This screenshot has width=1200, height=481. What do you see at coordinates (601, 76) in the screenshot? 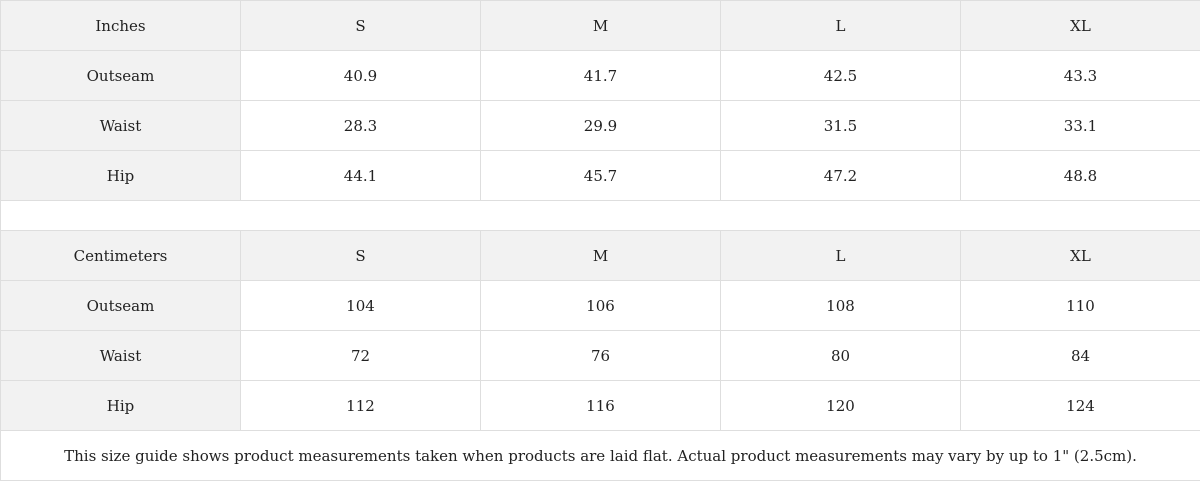
I see `measurement-value: 41.7` at bounding box center [601, 76].